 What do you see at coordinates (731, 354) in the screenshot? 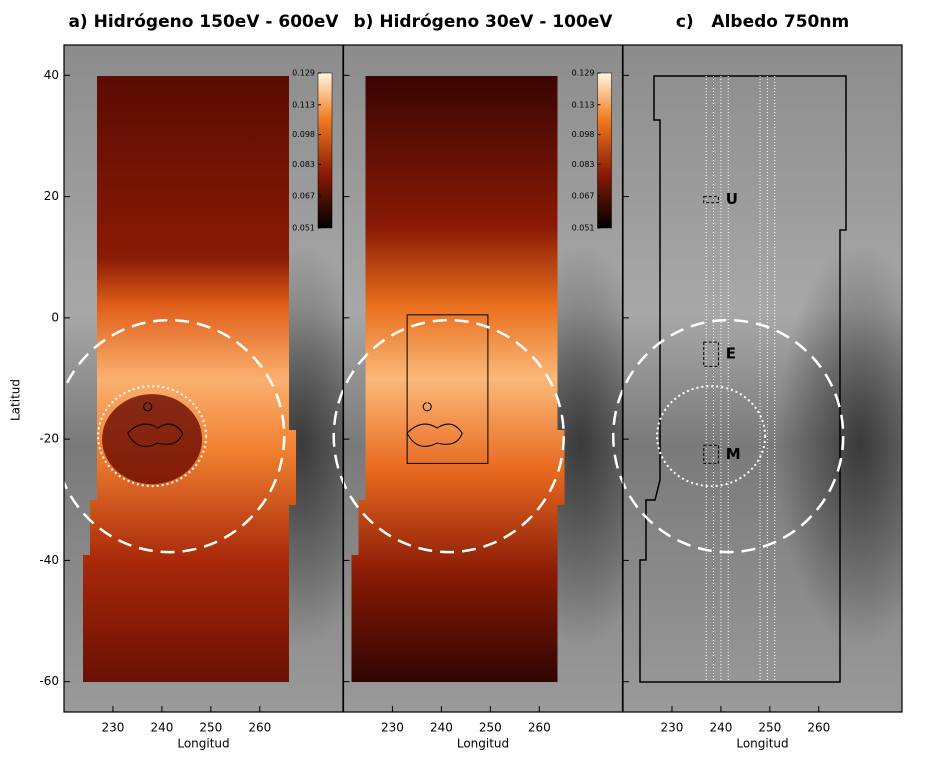
I see `site-label: E` at bounding box center [731, 354].